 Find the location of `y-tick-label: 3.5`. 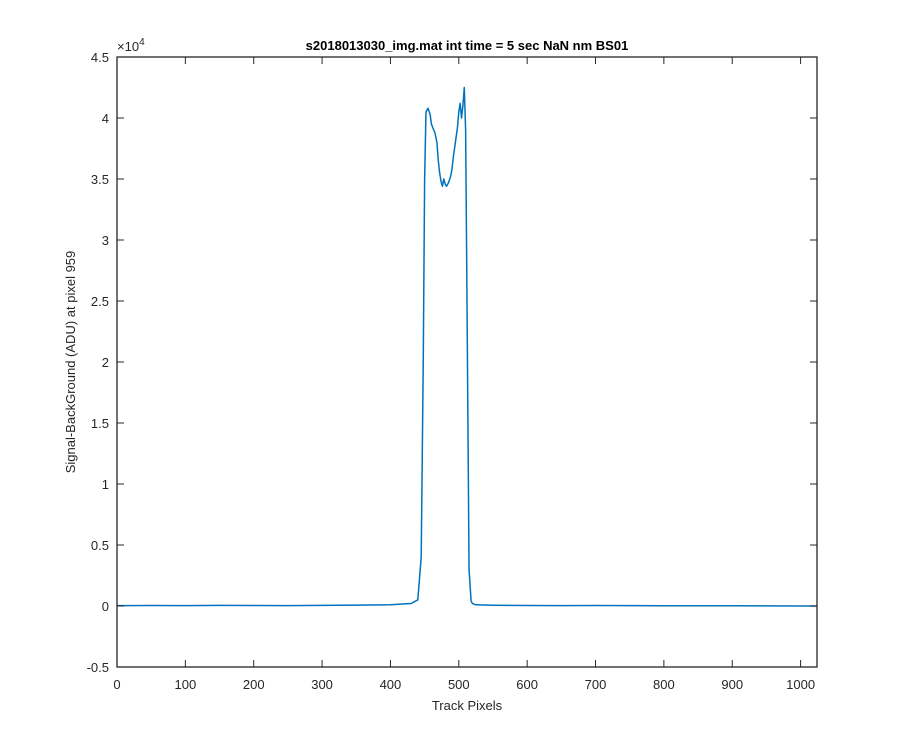

y-tick-label: 3.5 is located at coordinates (100, 179).